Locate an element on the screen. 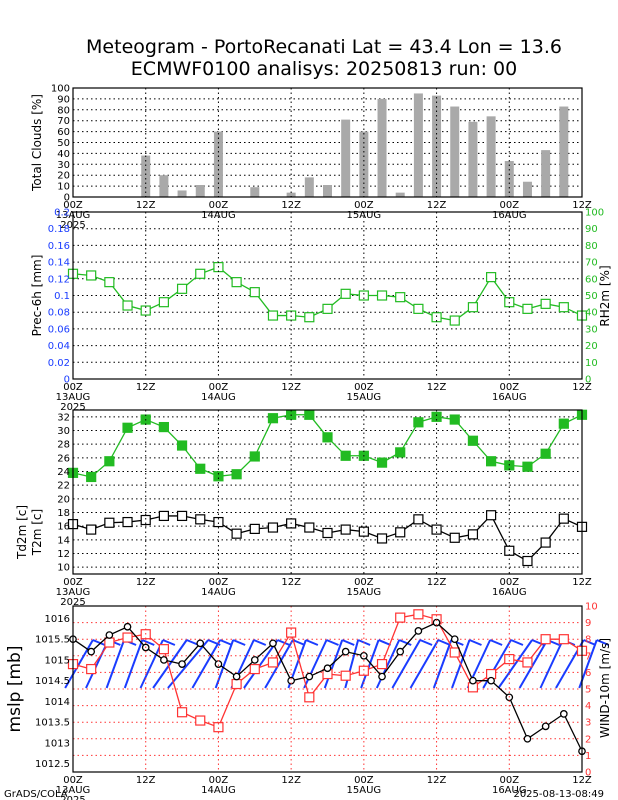 Image resolution: width=618 pixels, height=800 pixels. y-tick-label: 1012.5 is located at coordinates (52, 764).